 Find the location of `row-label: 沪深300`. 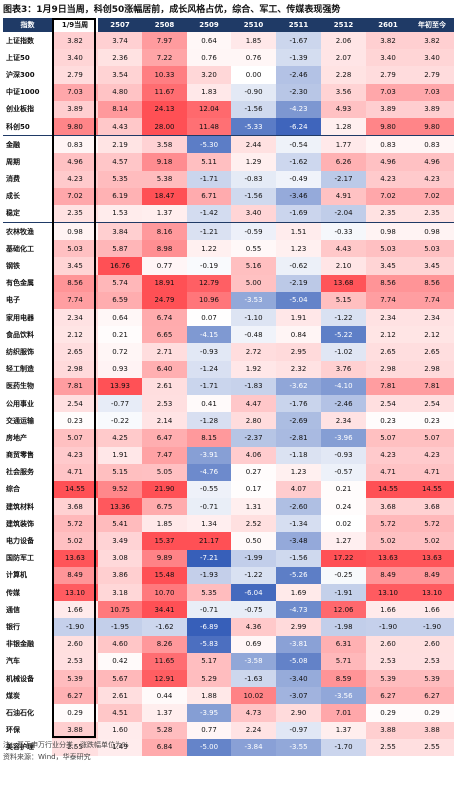

row-label: 沪深300 is located at coordinates (20, 74).